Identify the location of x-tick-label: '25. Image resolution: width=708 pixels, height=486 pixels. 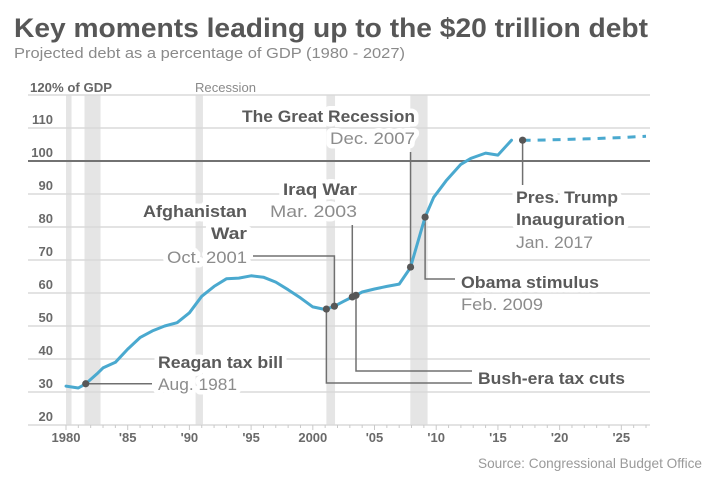
(622, 437).